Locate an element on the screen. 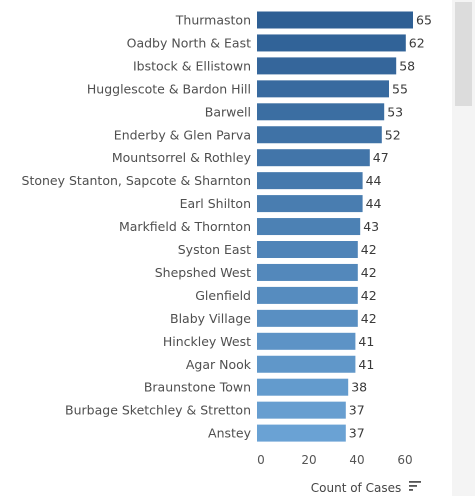  x-tick-label: 20 is located at coordinates (308, 460).